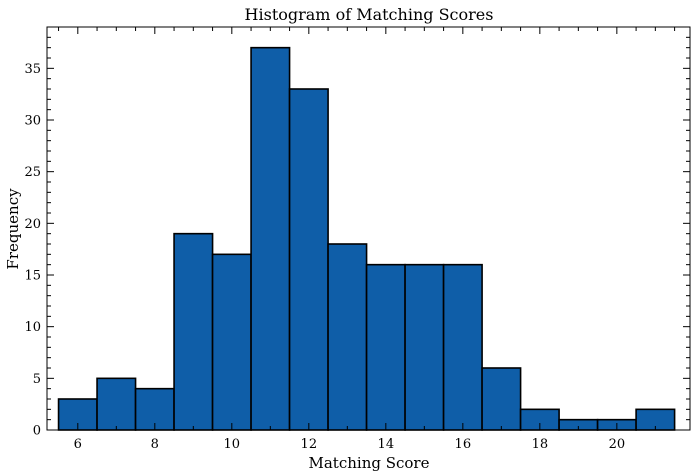  Describe the element at coordinates (617, 444) in the screenshot. I see `x-tick-label: 20` at that location.